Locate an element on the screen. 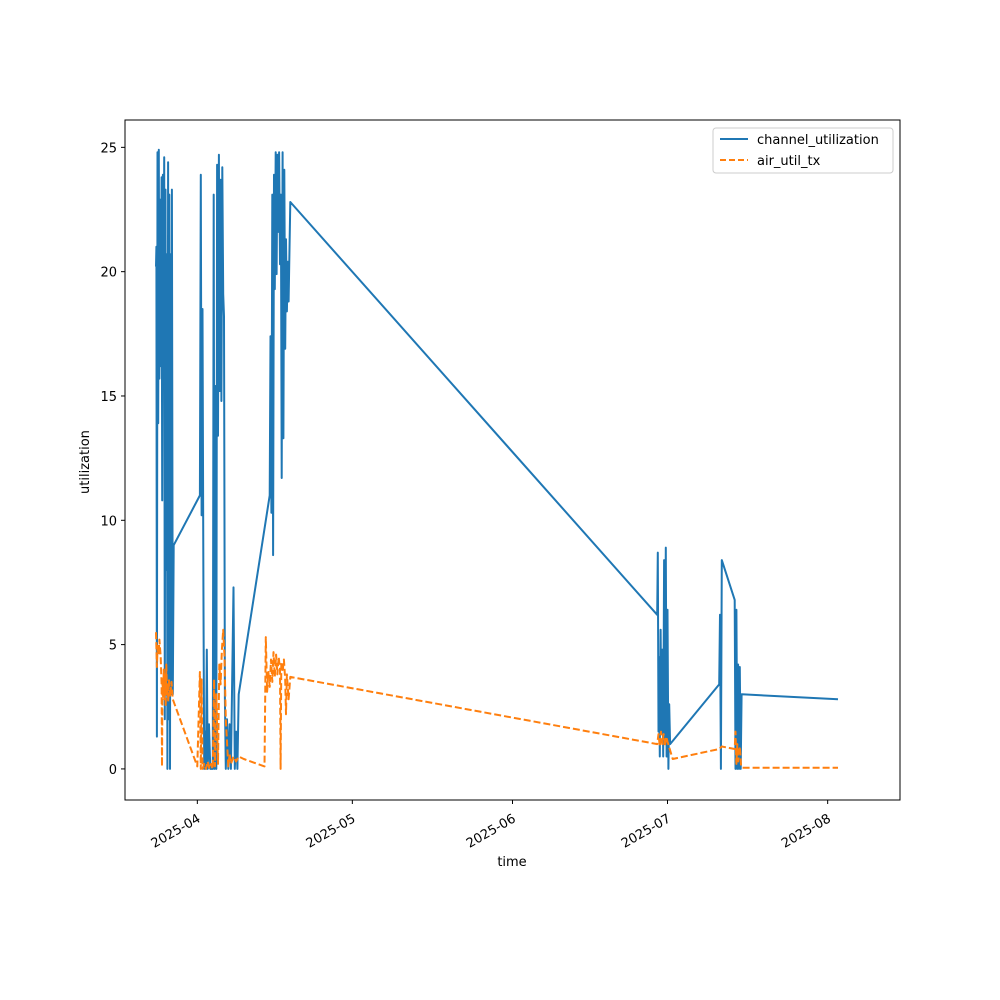 The image size is (1000, 1000). x-tick-label: 2025-06 is located at coordinates (491, 831).